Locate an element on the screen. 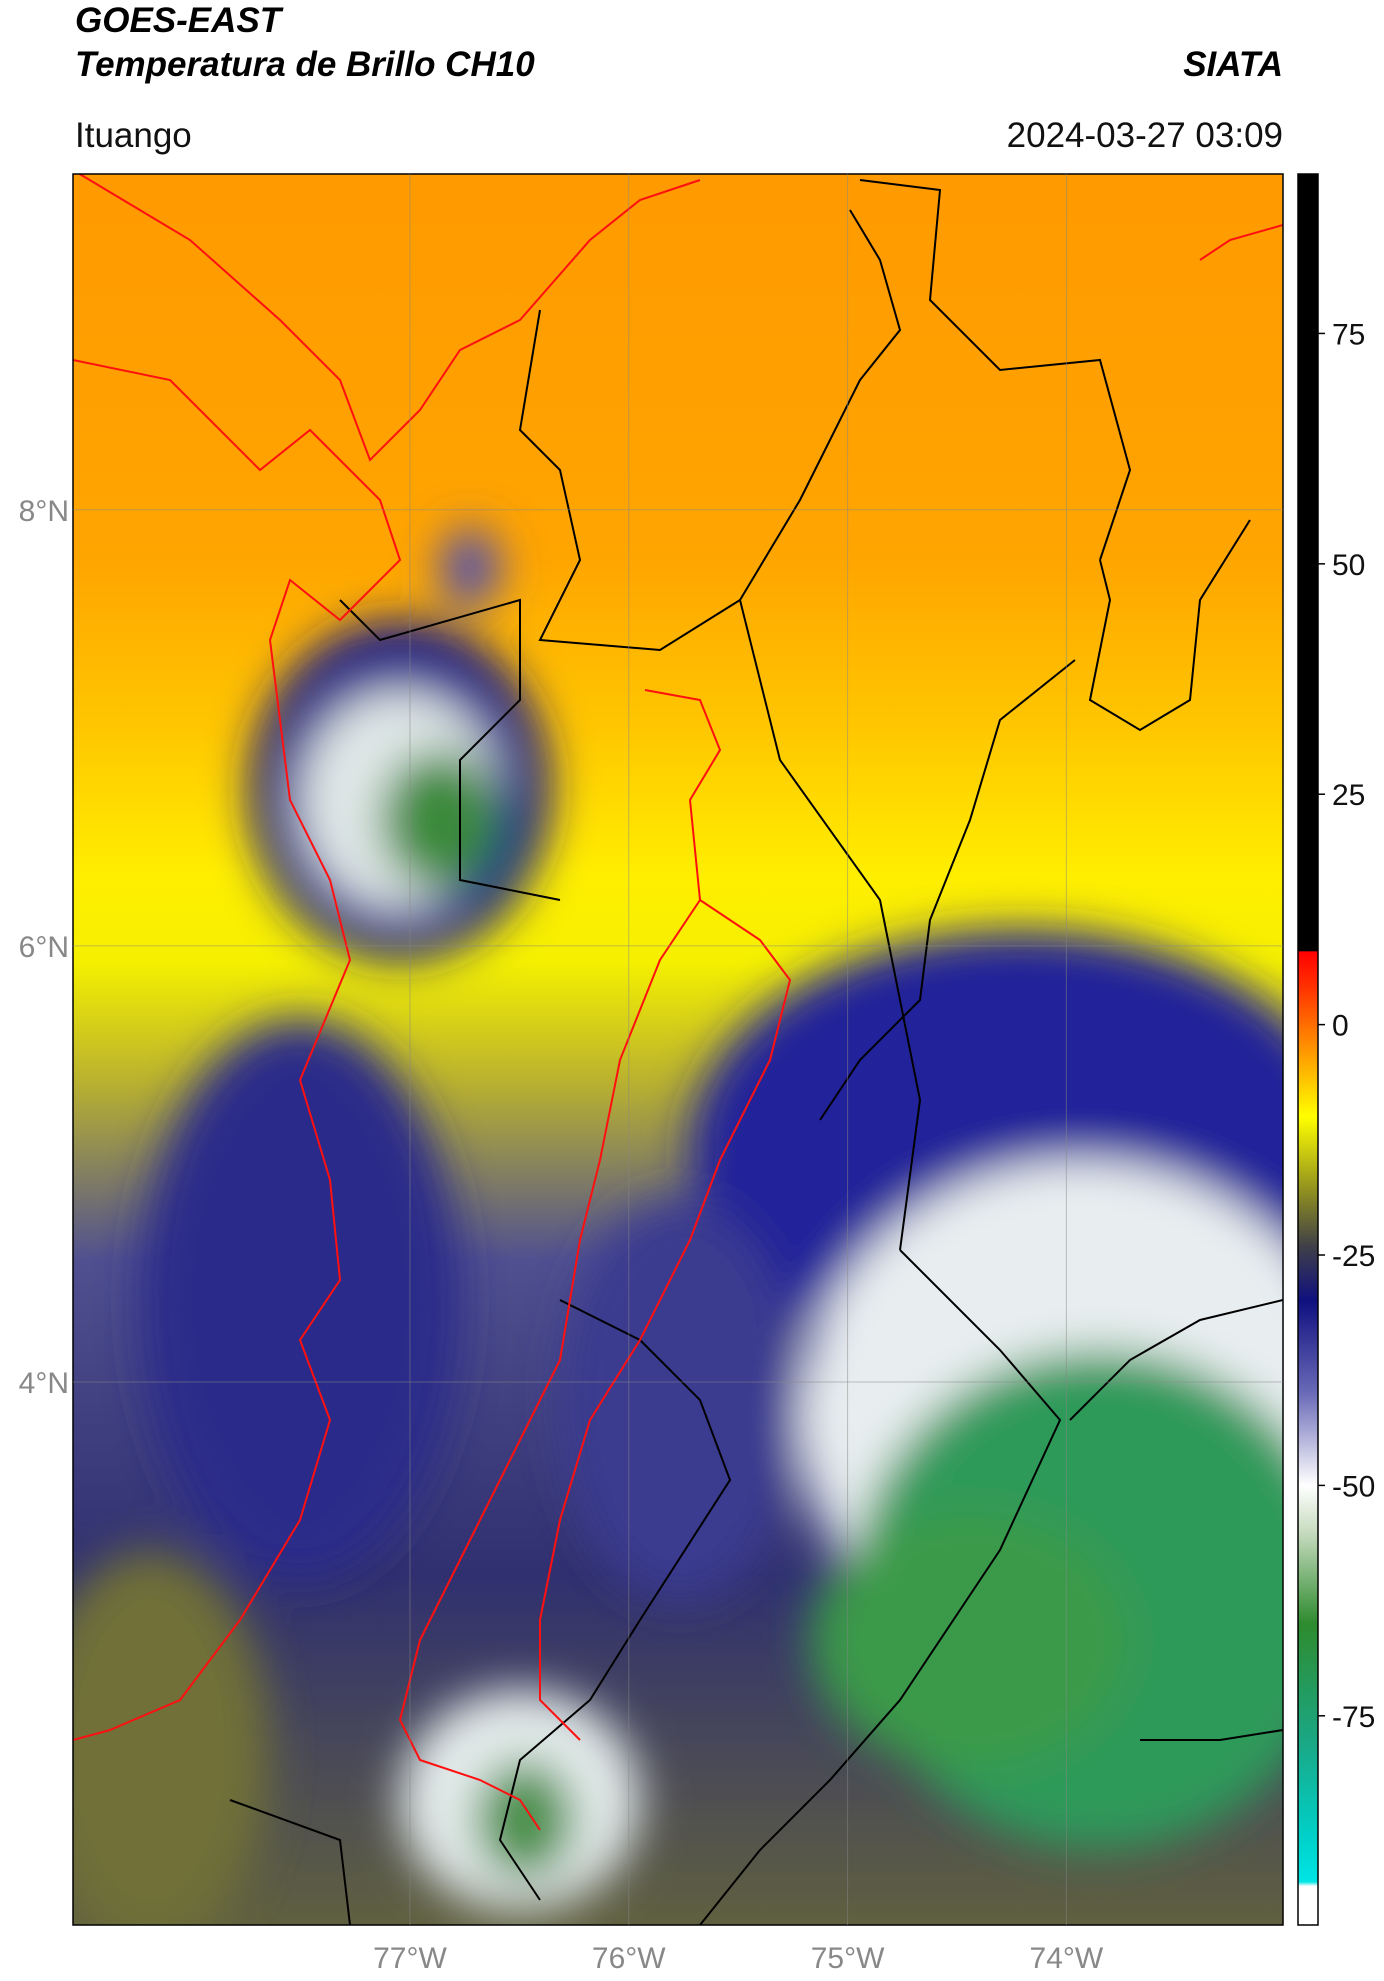  subtitle: Temperatura de Brillo CH10 is located at coordinates (305, 64).